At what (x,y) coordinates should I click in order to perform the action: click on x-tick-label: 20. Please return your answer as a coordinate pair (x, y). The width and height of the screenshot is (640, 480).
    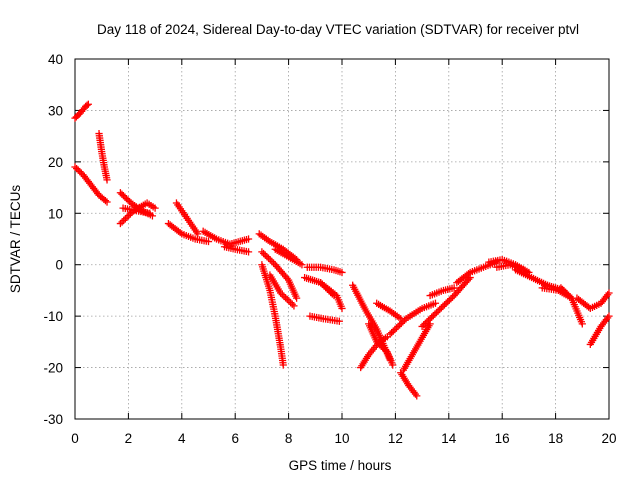
    Looking at the image, I should click on (608, 438).